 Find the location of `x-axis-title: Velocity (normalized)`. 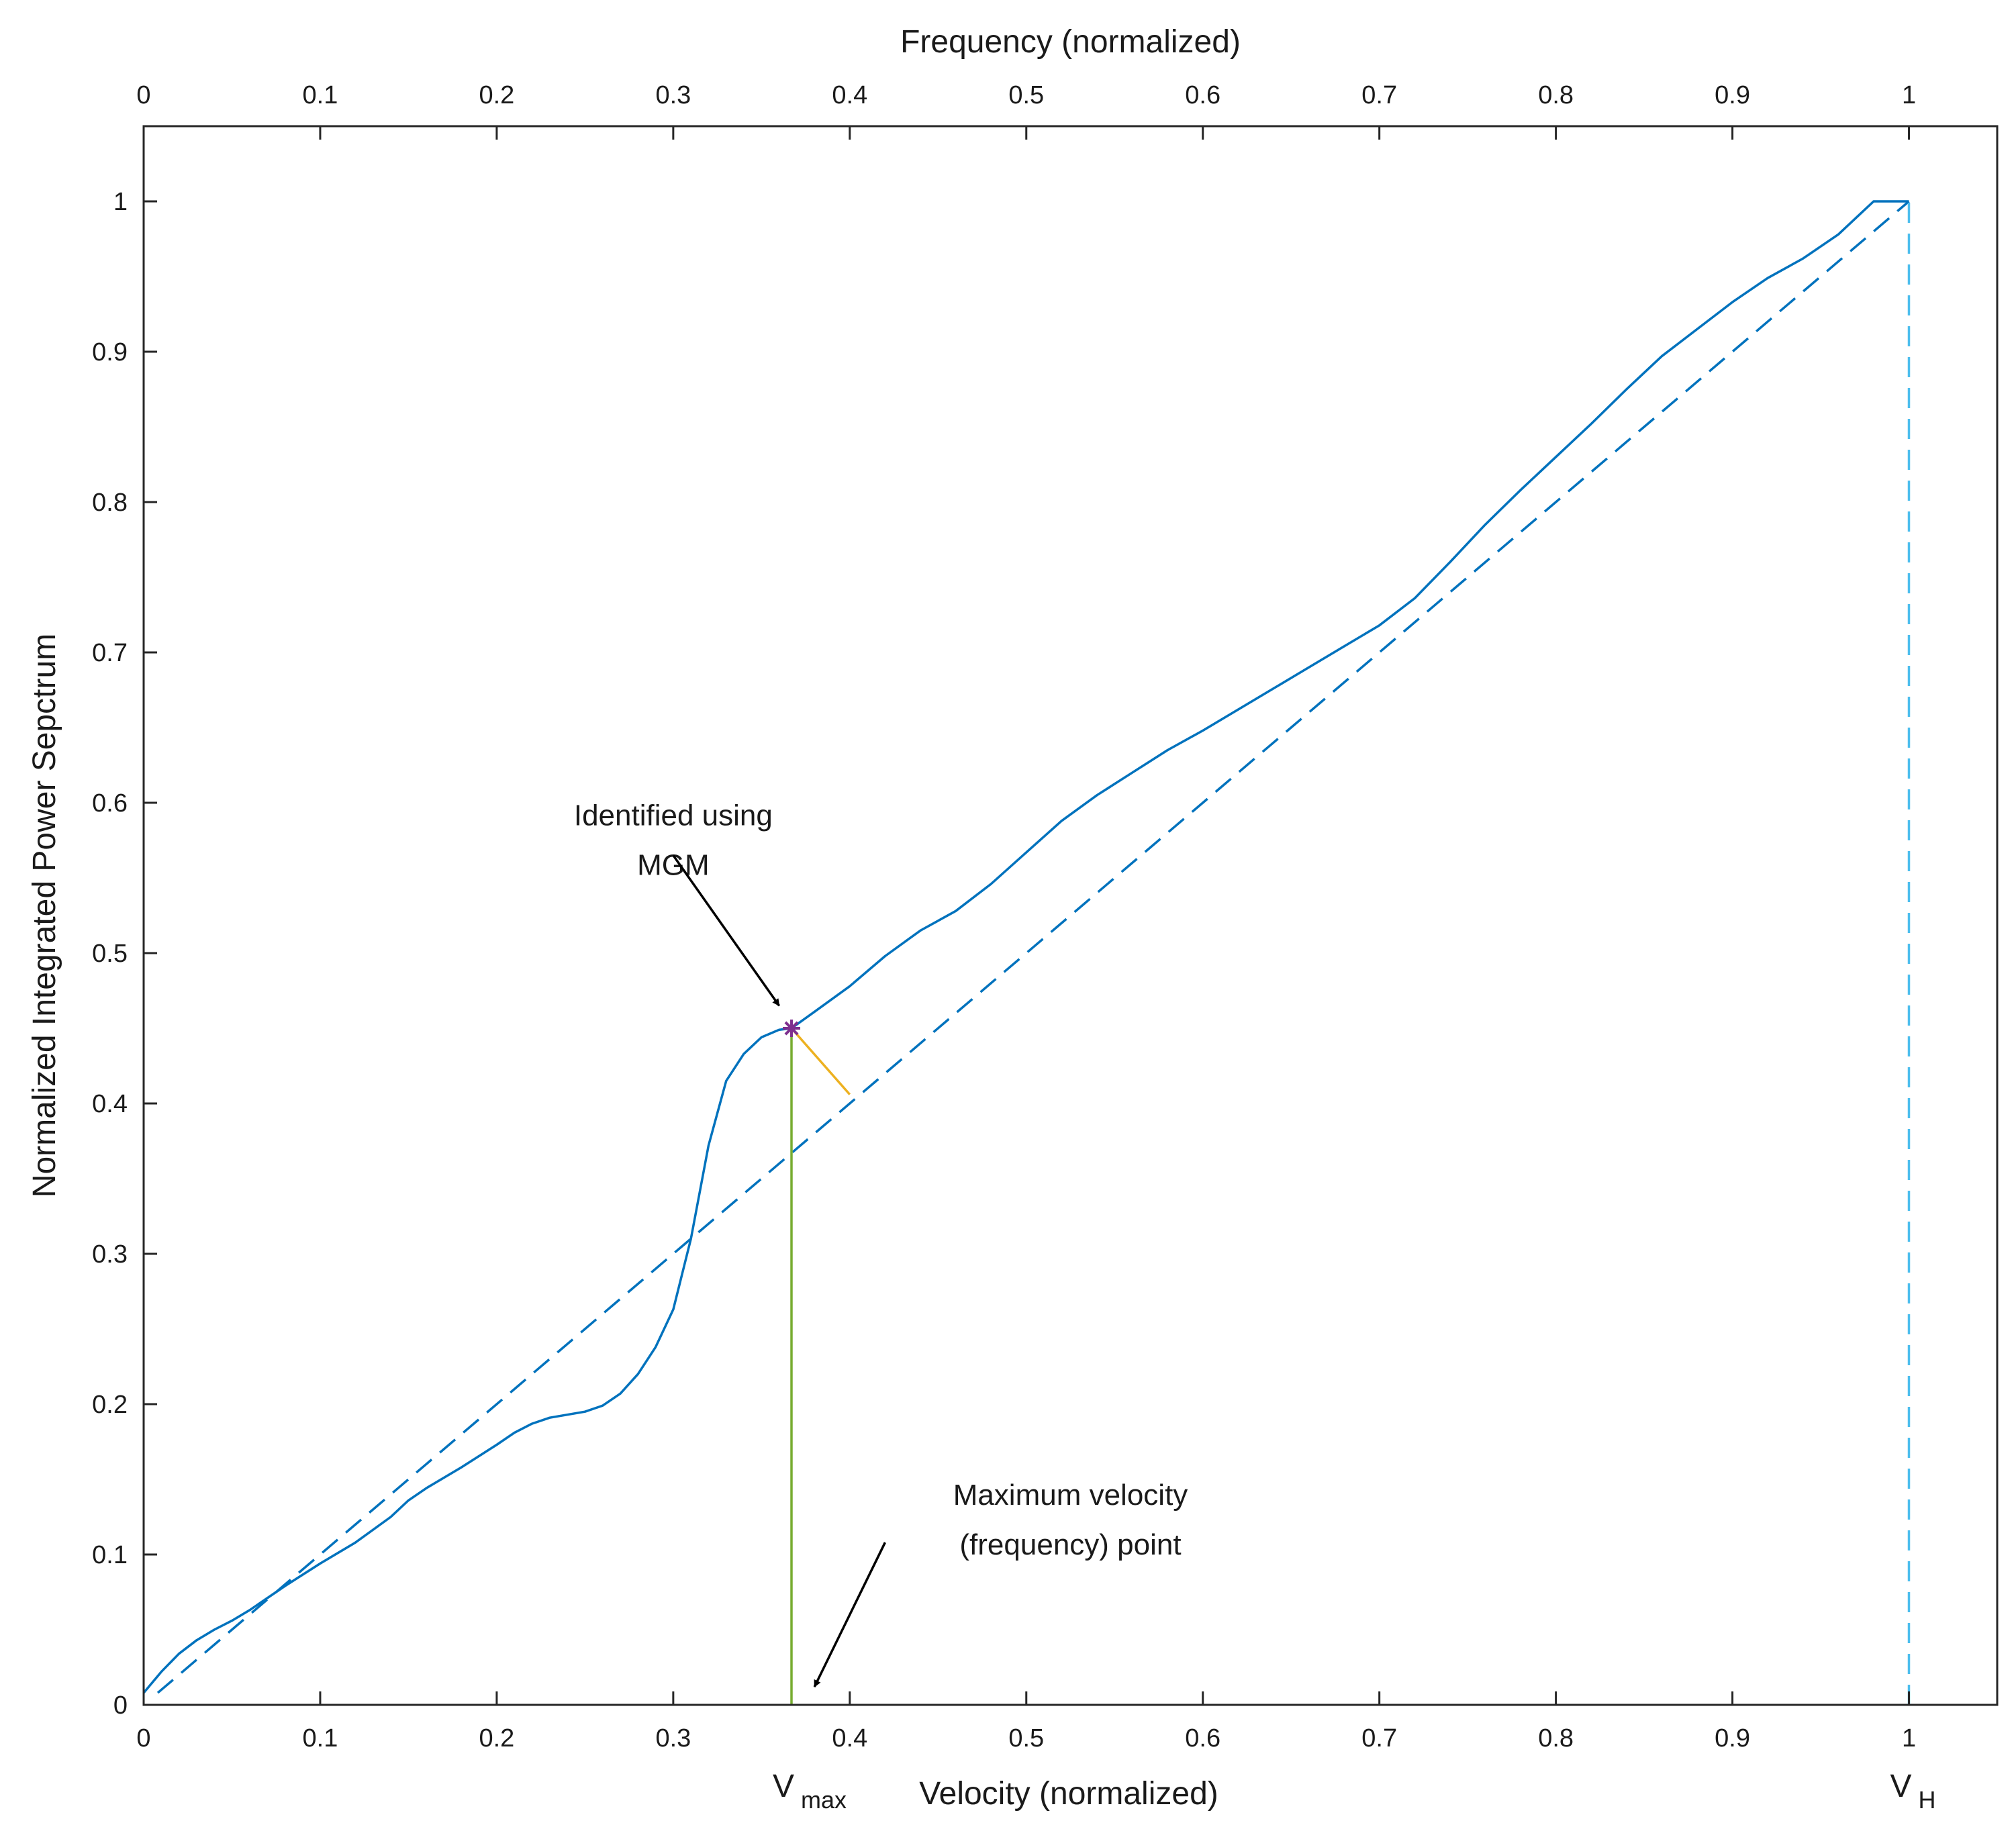

x-axis-title: Velocity (normalized) is located at coordinates (1068, 1794).